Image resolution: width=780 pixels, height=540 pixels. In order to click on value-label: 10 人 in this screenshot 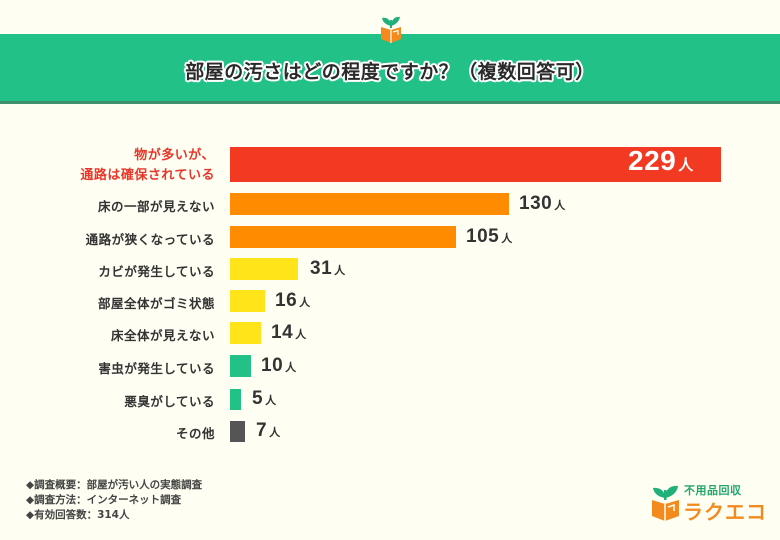, I will do `click(279, 365)`.